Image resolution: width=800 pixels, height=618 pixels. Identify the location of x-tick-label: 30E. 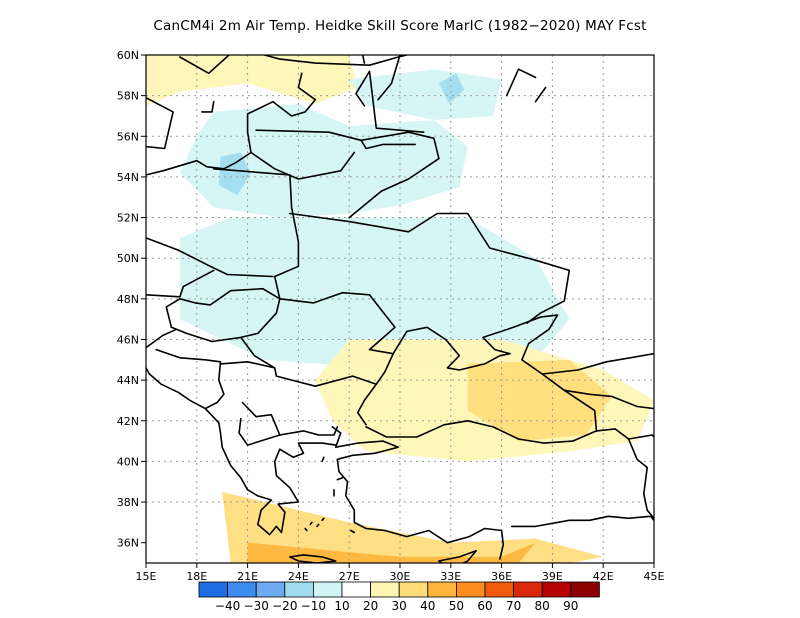
(400, 576).